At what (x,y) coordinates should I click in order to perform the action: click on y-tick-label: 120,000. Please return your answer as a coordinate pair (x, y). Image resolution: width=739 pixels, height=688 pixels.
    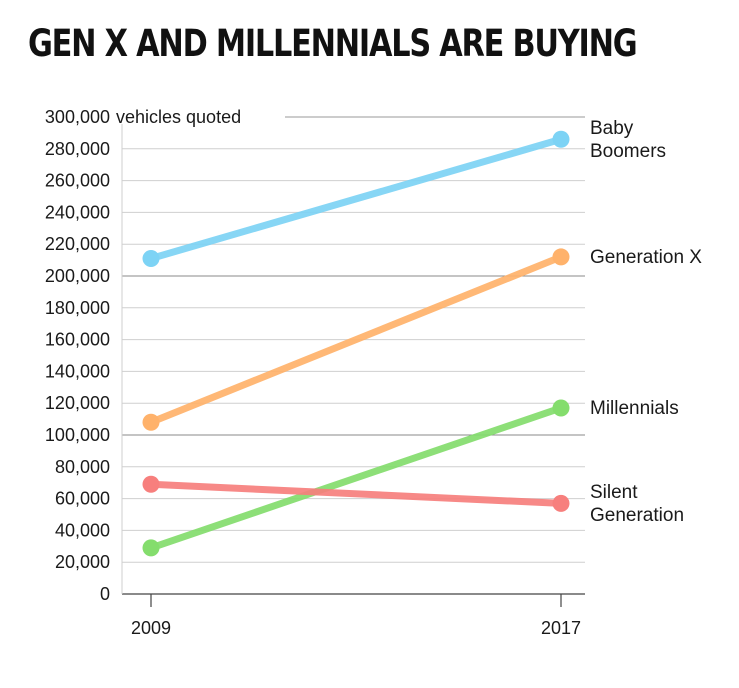
    Looking at the image, I should click on (77, 403).